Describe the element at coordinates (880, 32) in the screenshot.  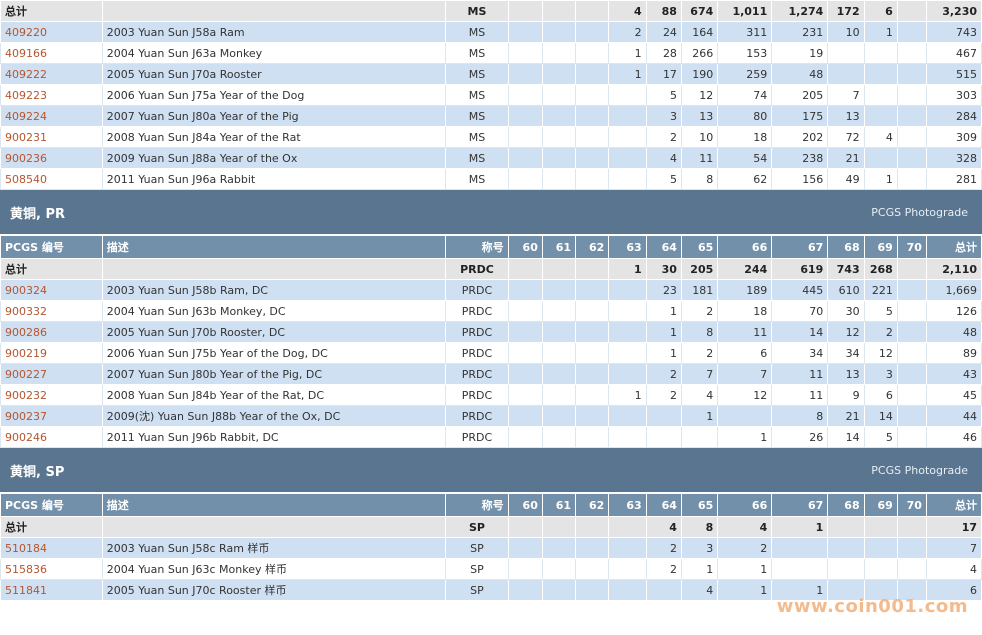
I see `grade-count-69: 1` at that location.